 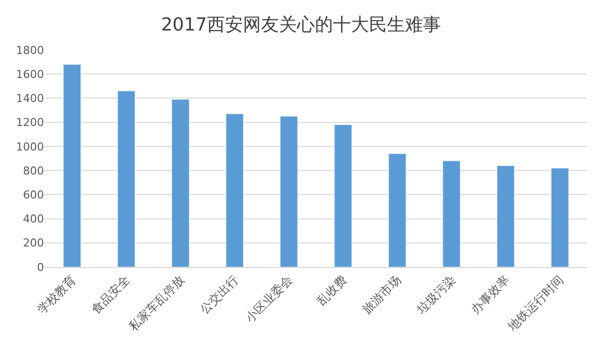 I want to click on y-tick-label: 1000, so click(x=30, y=147).